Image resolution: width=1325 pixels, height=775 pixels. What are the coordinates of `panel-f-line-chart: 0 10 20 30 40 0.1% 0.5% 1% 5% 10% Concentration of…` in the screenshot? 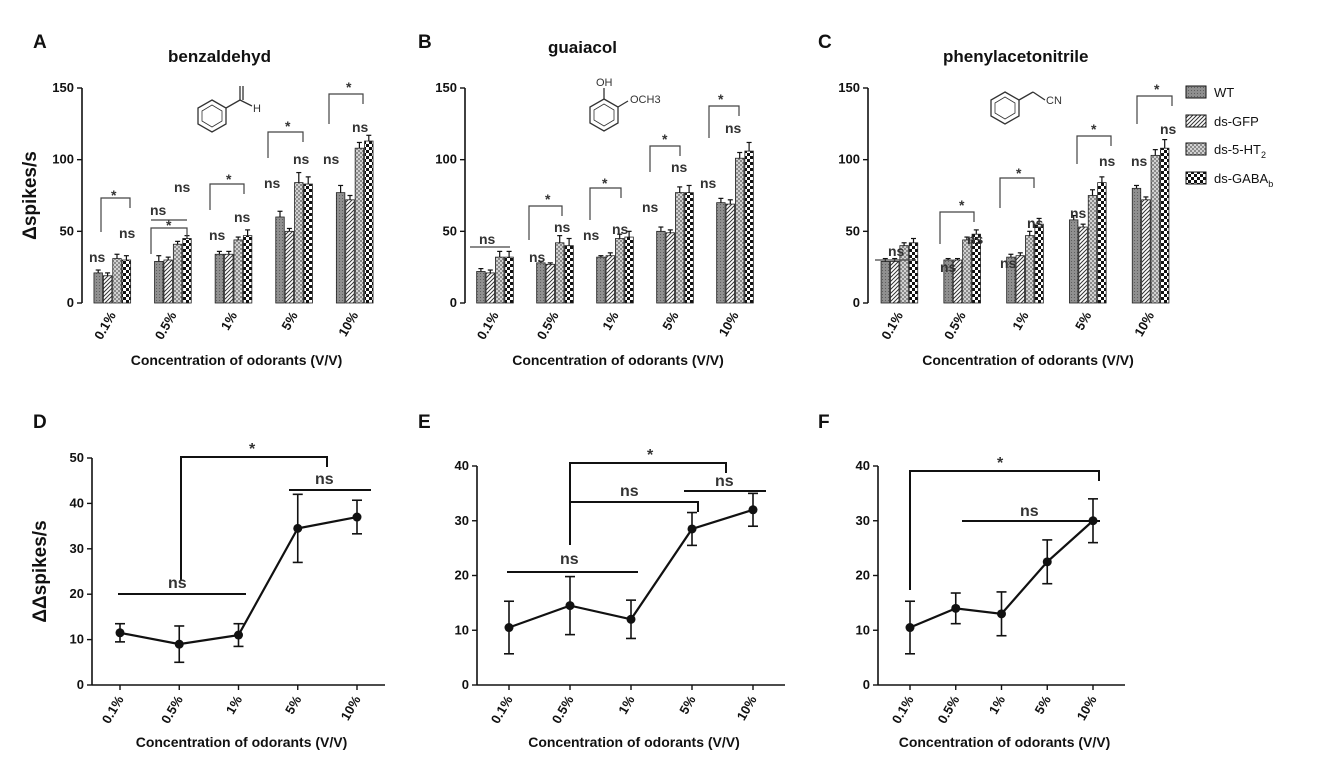 It's located at (990, 604).